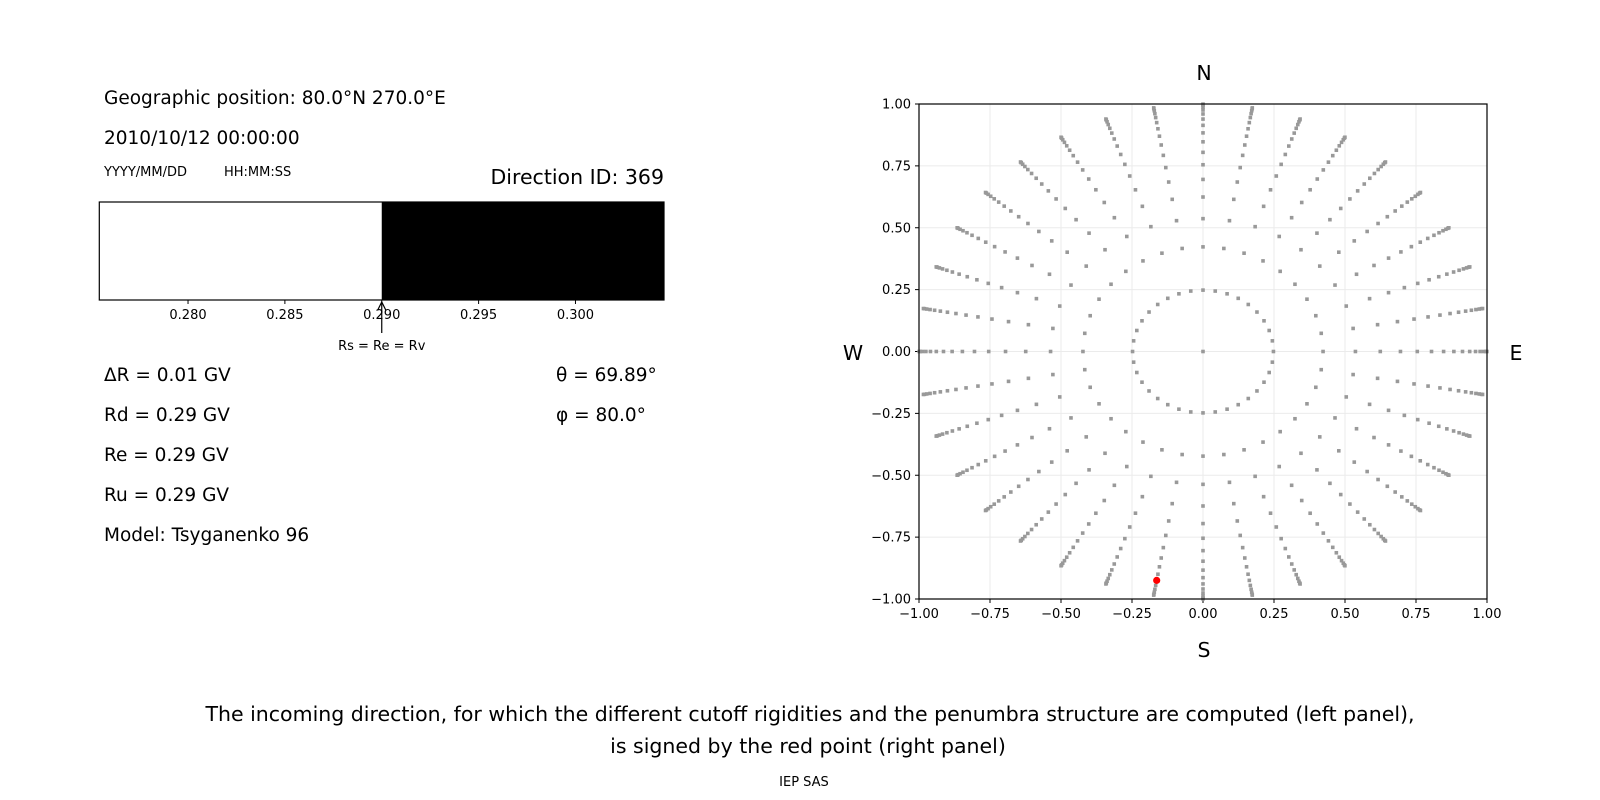  I want to click on y-tick-label: 0.00, so click(896, 352).